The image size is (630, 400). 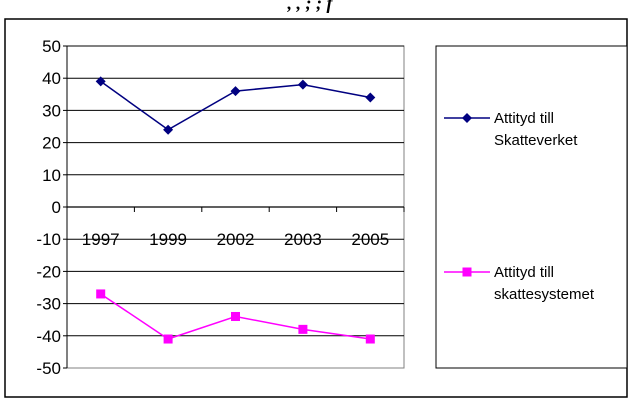 I want to click on y-tick-label: 50, so click(x=51, y=46).